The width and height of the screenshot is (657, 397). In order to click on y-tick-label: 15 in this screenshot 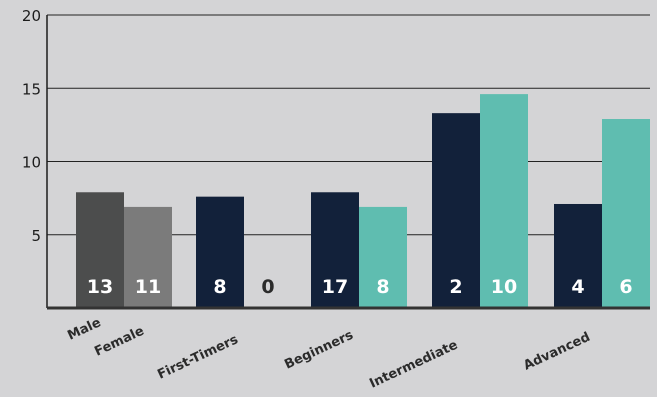, I will do `click(31, 89)`.